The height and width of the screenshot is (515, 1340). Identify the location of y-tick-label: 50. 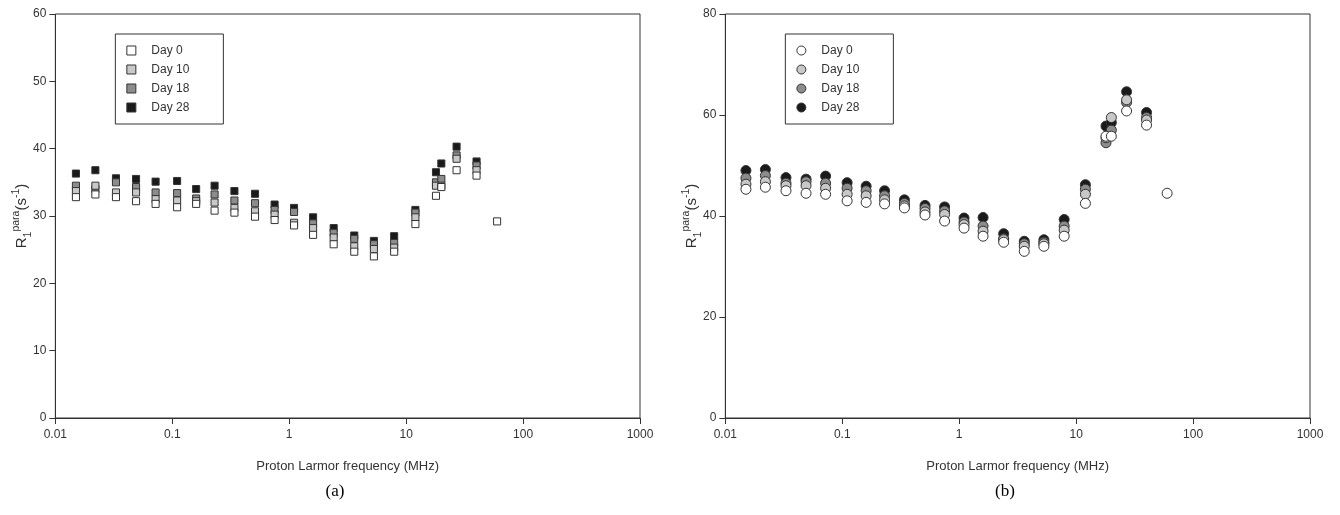
(39, 80).